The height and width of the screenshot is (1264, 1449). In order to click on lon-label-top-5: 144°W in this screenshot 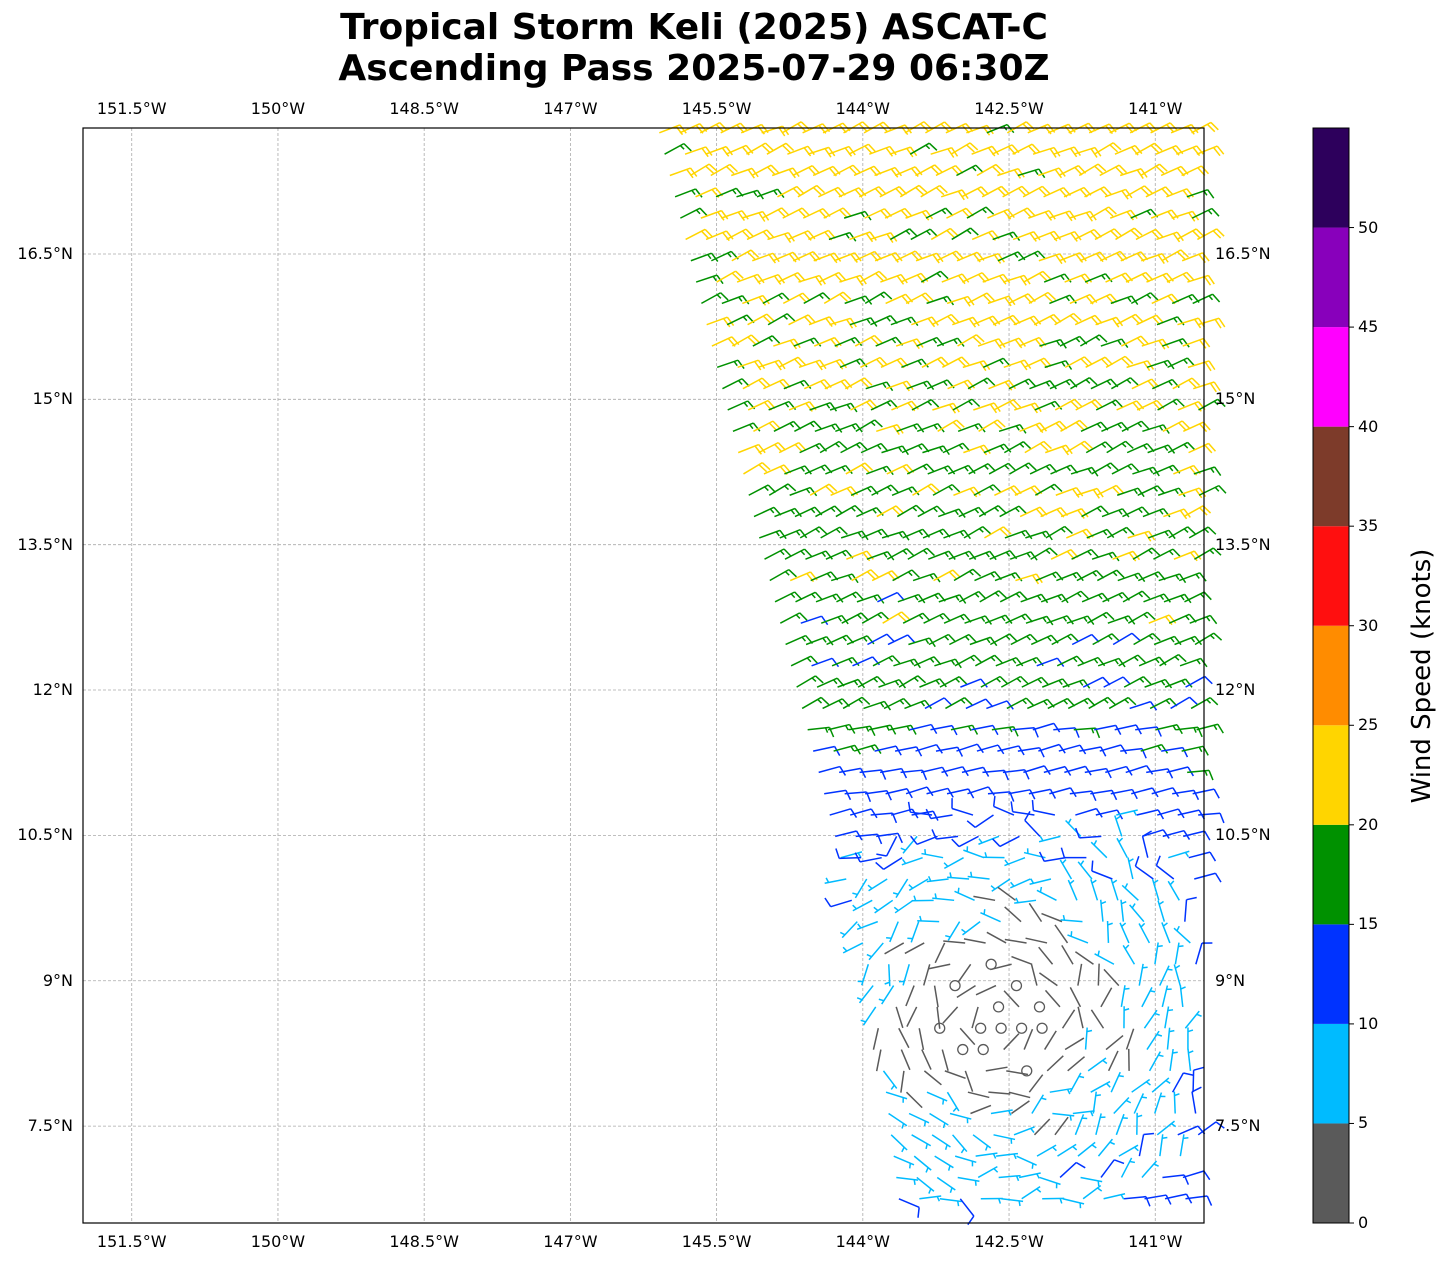, I will do `click(862, 108)`.